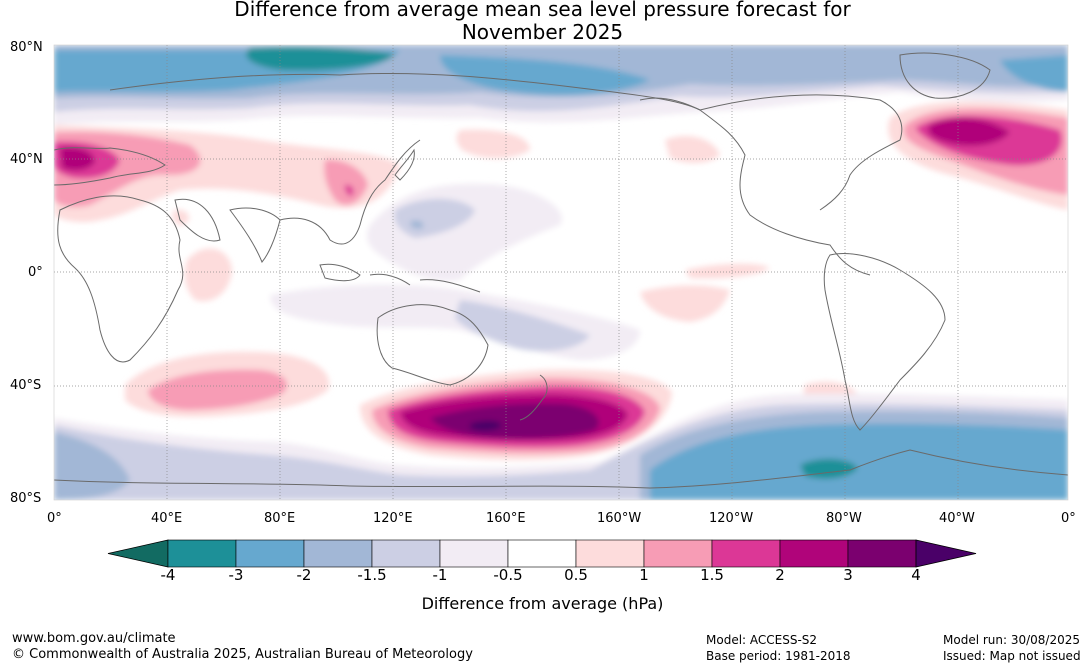 This screenshot has width=1085, height=667. What do you see at coordinates (280, 518) in the screenshot?
I see `lon-label-80e: 80°E` at bounding box center [280, 518].